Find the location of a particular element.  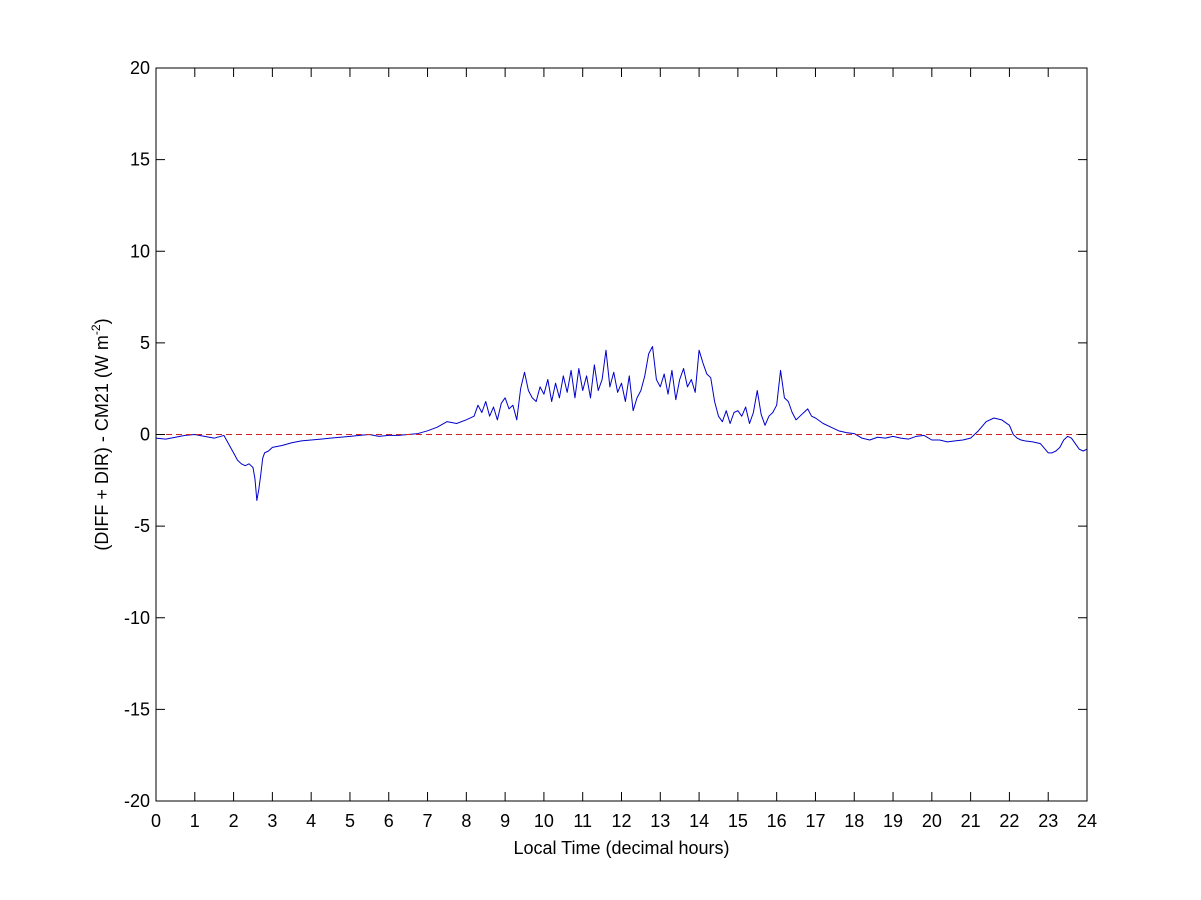

x-tick-label: 15 is located at coordinates (738, 821).